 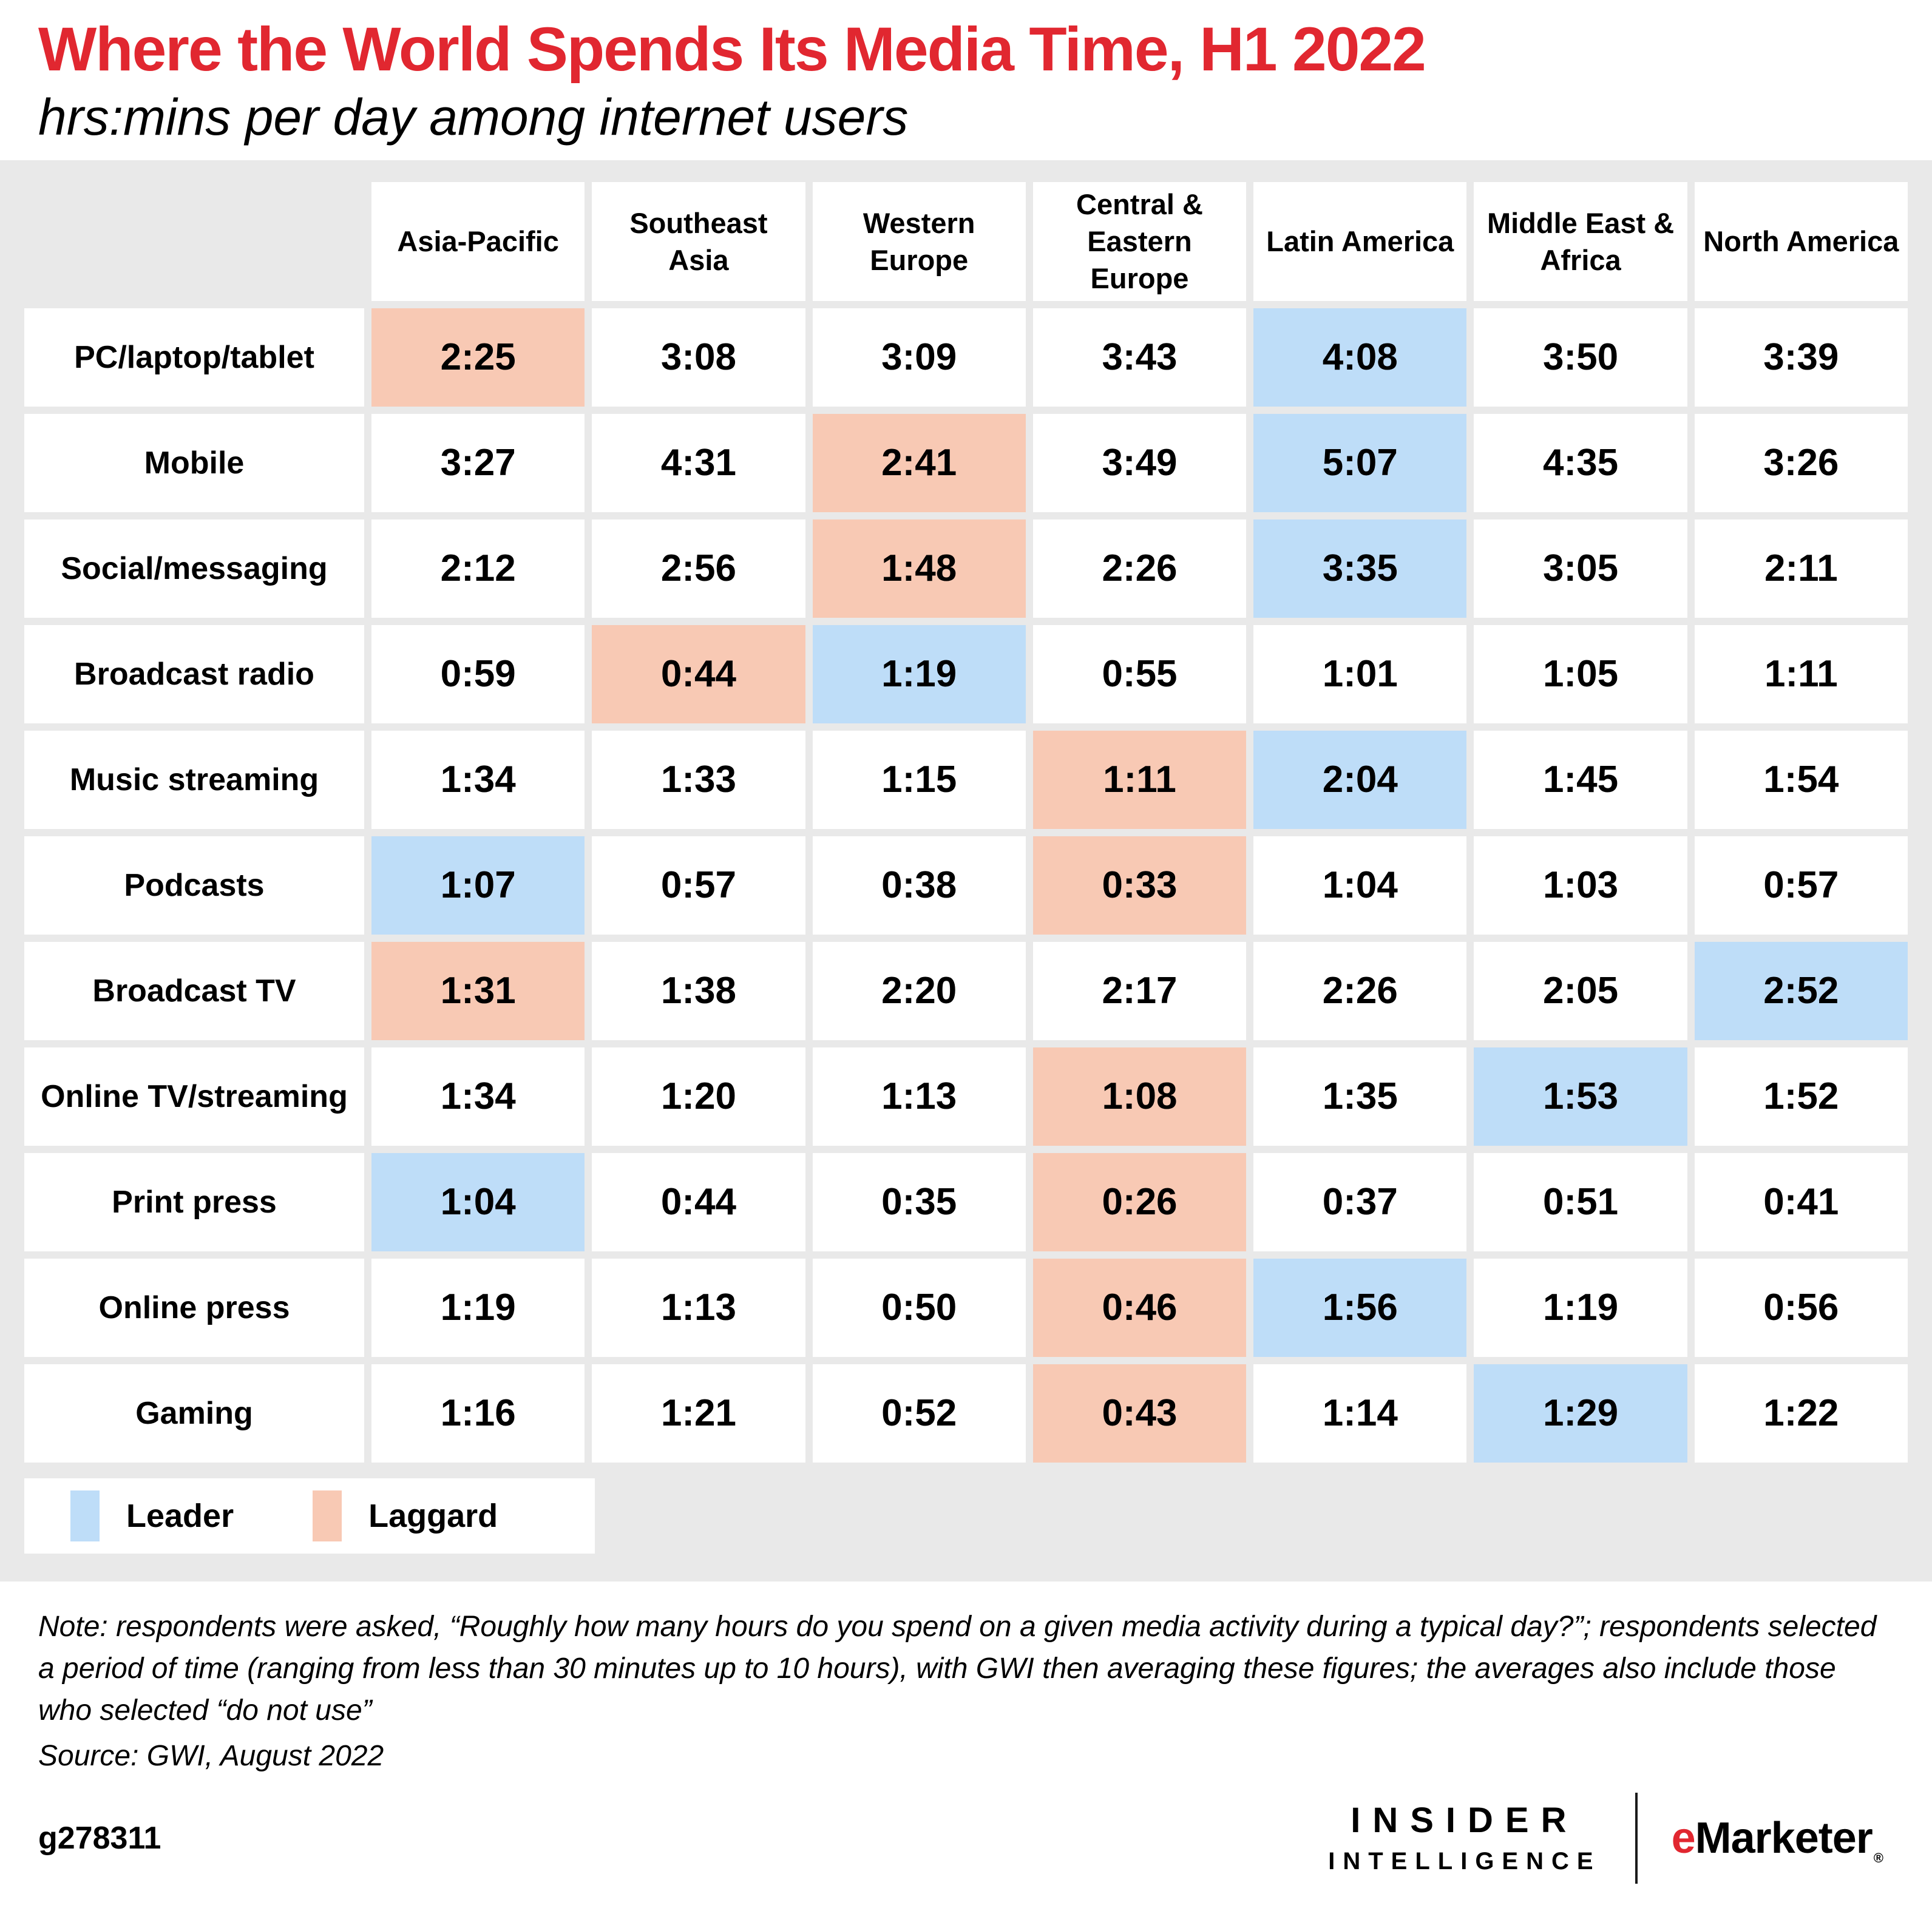 I want to click on row-label: Online TV/streaming, so click(x=194, y=1096).